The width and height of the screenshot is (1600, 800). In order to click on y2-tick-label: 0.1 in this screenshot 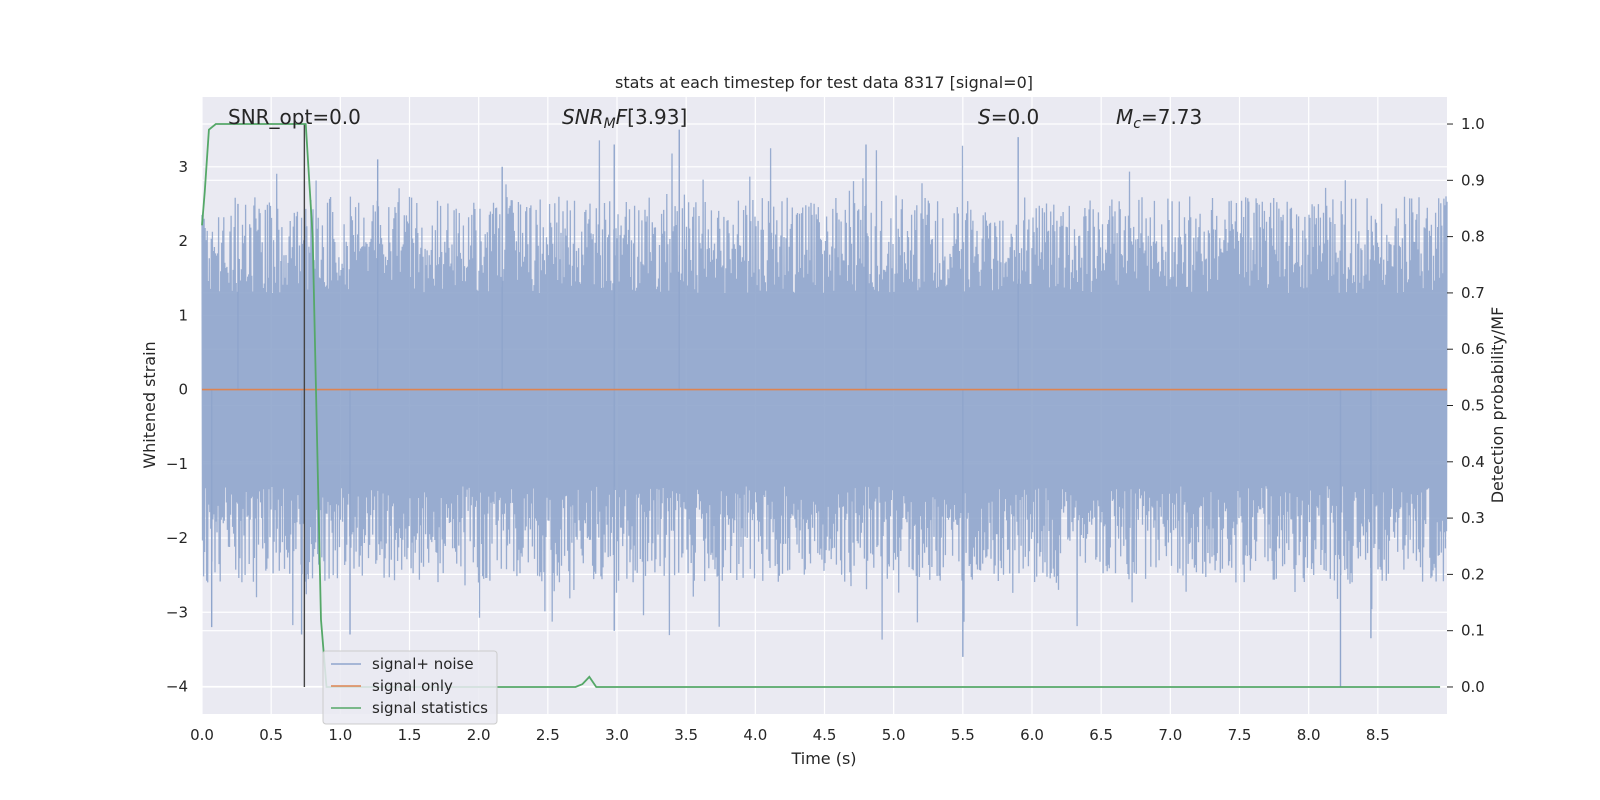, I will do `click(1473, 631)`.